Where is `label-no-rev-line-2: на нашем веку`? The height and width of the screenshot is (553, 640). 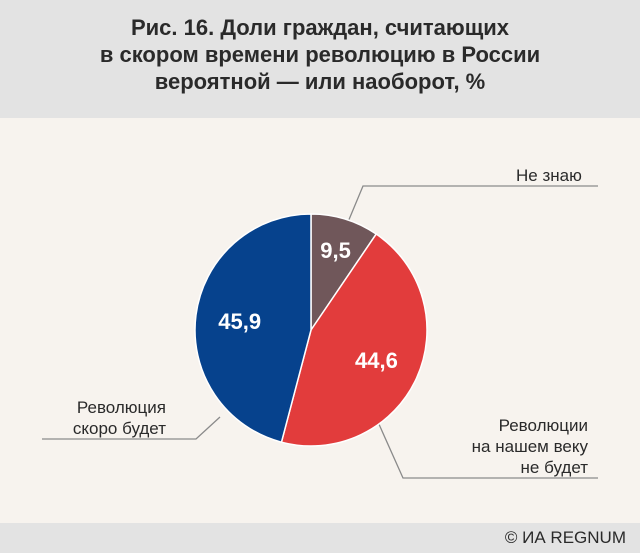 label-no-rev-line-2: на нашем веку is located at coordinates (529, 446).